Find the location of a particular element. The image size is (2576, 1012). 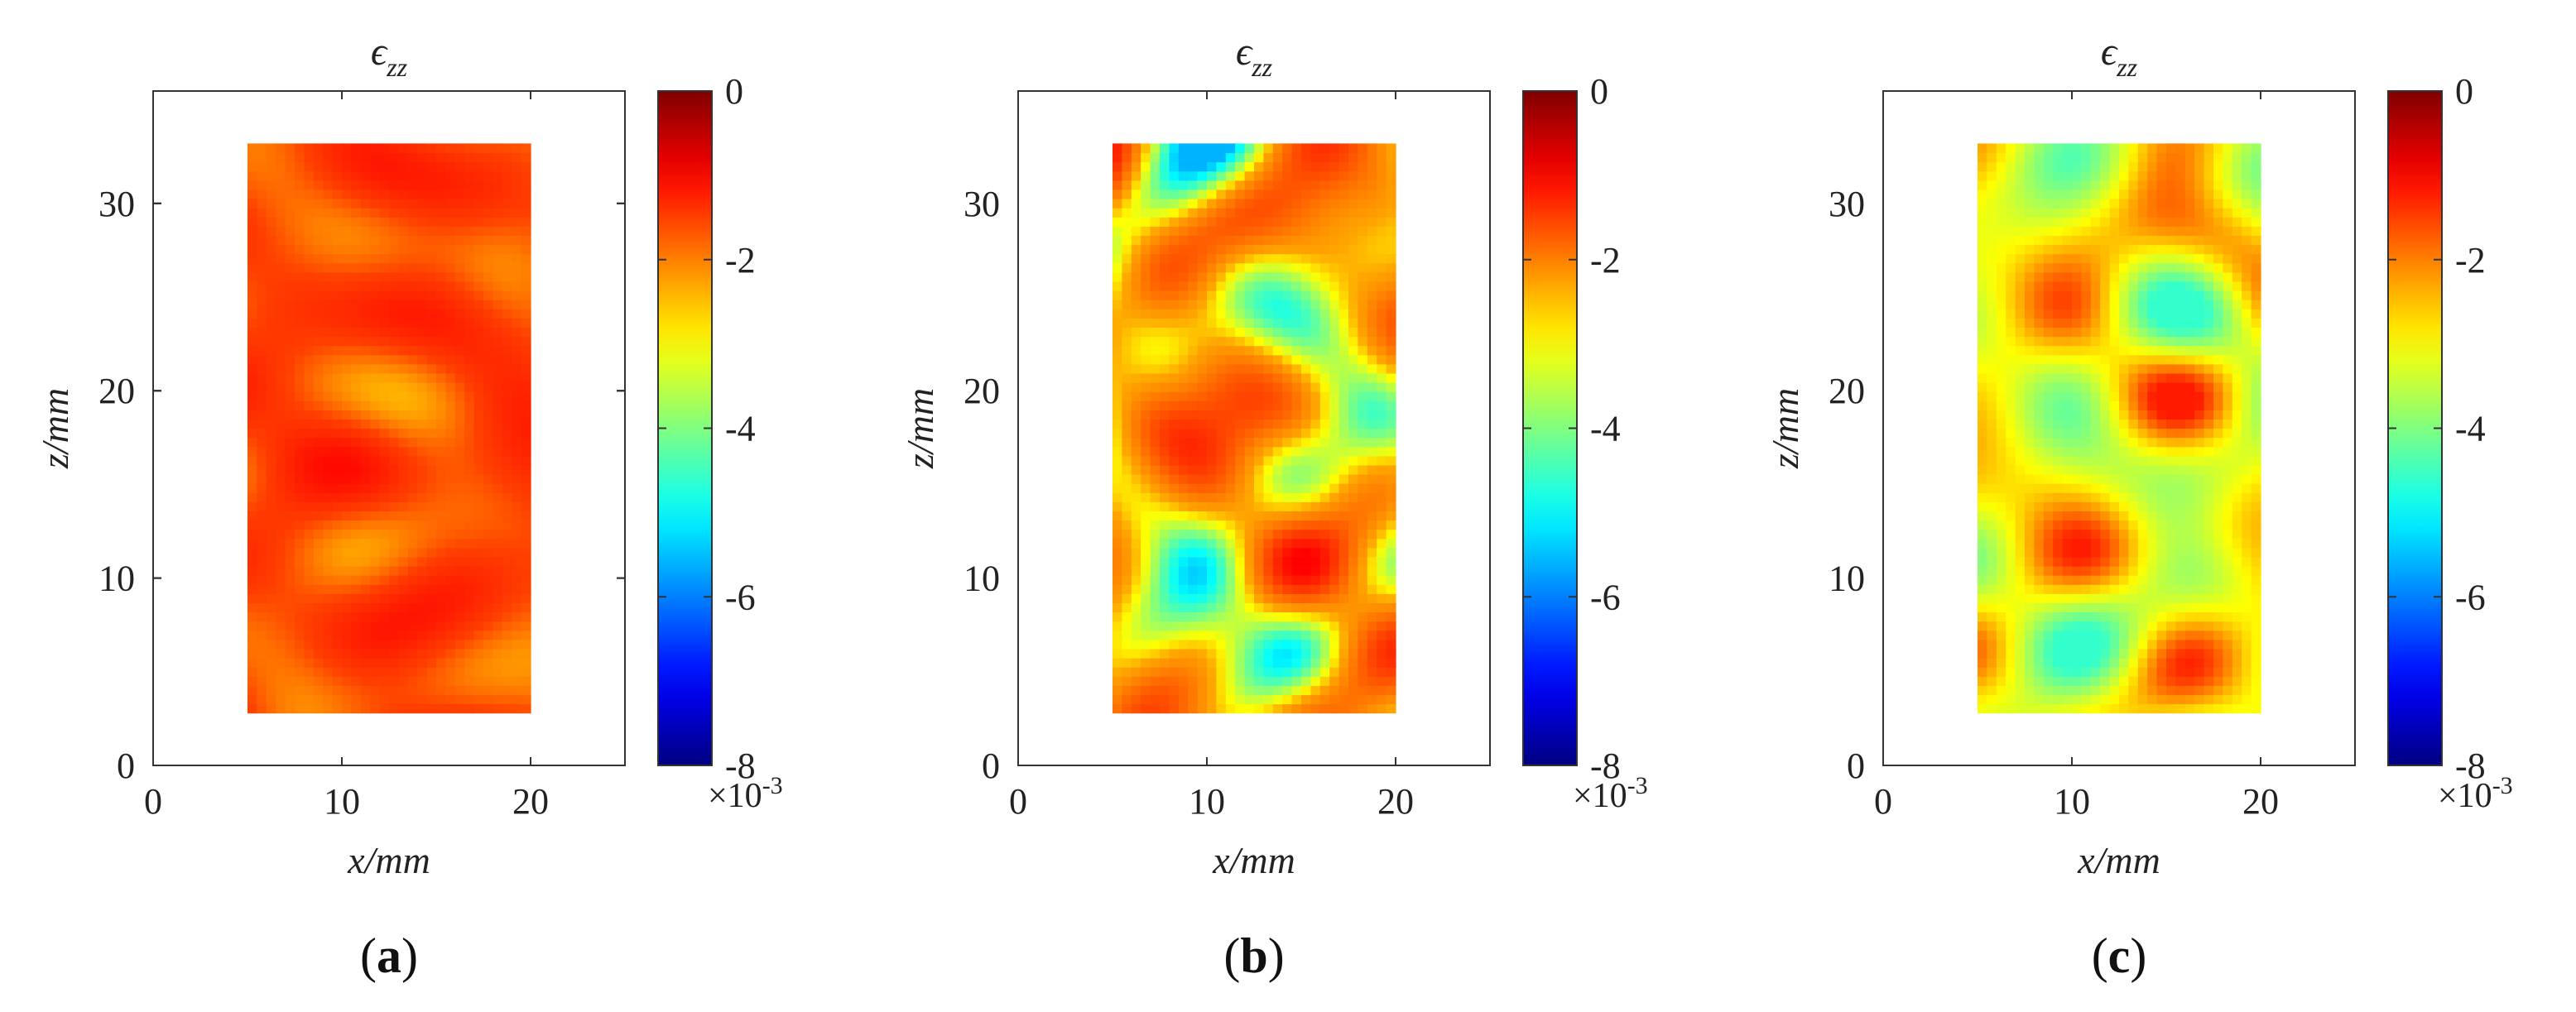

colorbar-multiplier: ×10⁻³ is located at coordinates (1610, 793).